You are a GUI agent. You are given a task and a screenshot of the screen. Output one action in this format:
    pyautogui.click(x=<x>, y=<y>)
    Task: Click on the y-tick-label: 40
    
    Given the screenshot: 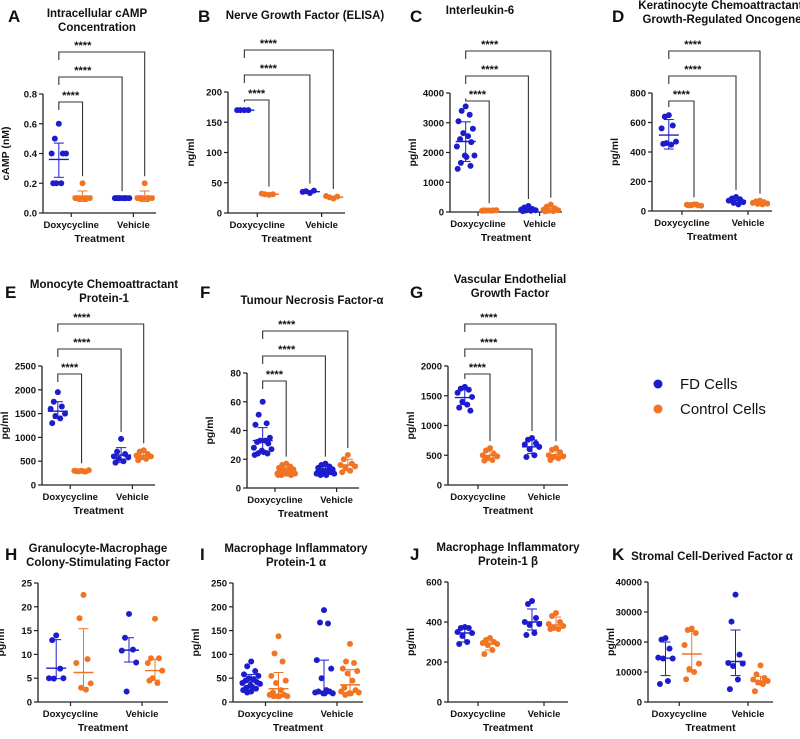 What is the action you would take?
    pyautogui.click(x=235, y=431)
    